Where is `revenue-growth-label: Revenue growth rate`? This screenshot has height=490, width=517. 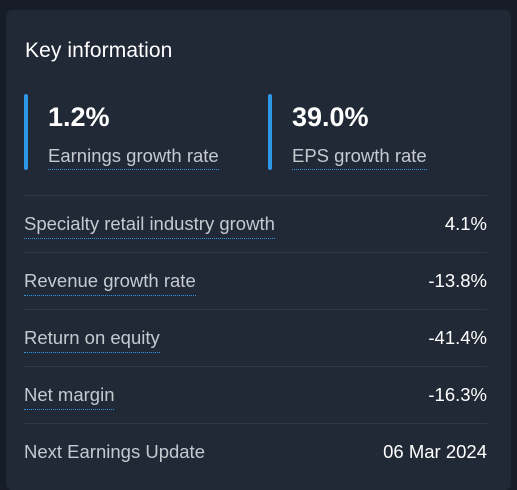
revenue-growth-label: Revenue growth rate is located at coordinates (110, 282).